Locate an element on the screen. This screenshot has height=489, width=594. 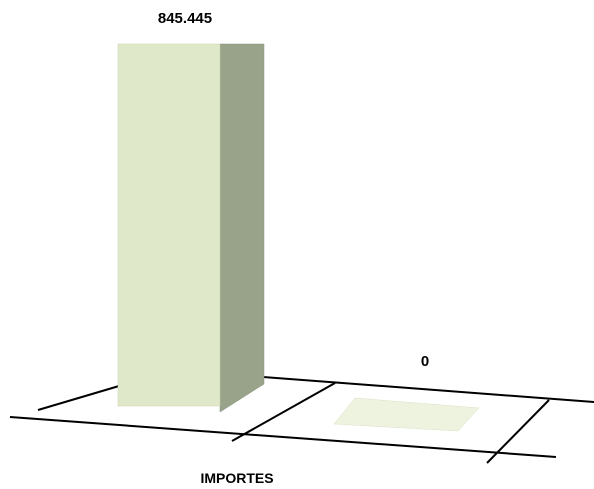
floor-divider is located at coordinates (283, 412).